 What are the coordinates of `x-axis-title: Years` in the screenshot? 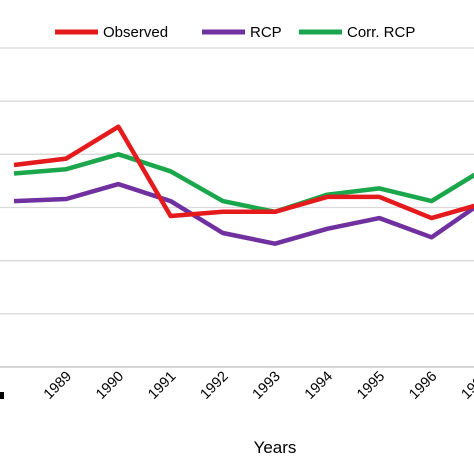 It's located at (275, 447).